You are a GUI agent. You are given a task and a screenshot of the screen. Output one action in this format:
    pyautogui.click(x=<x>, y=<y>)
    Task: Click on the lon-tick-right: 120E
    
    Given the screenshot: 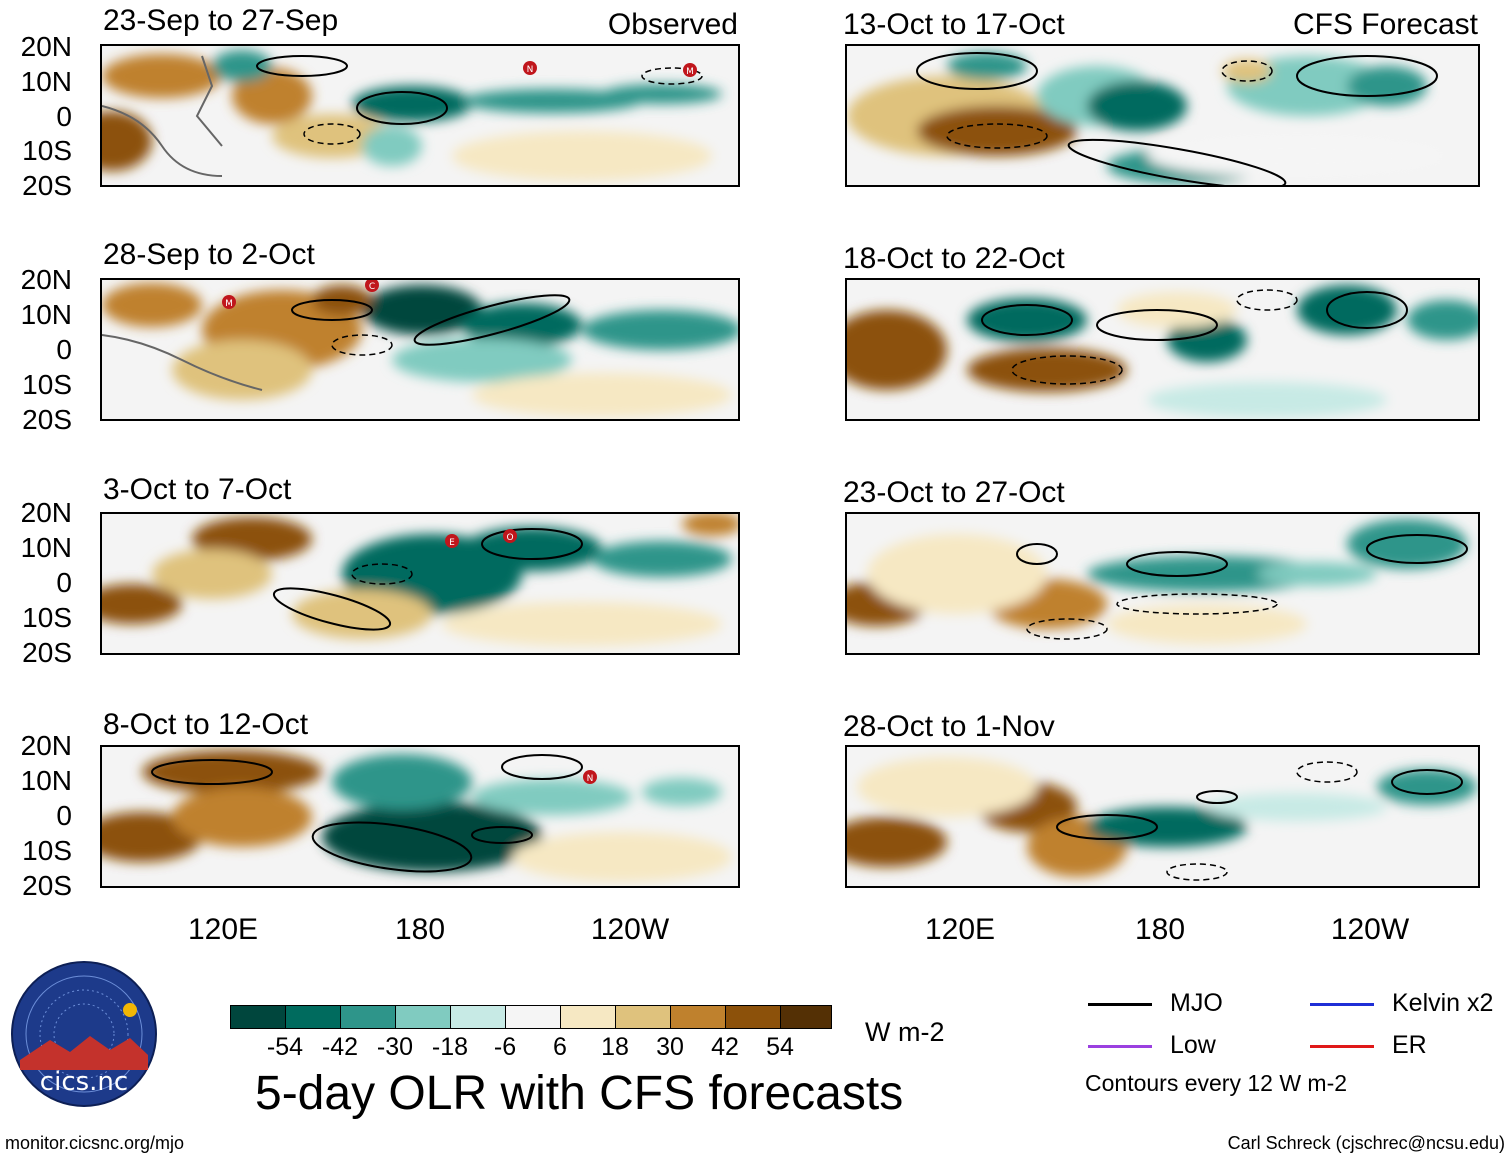 What is the action you would take?
    pyautogui.click(x=960, y=929)
    